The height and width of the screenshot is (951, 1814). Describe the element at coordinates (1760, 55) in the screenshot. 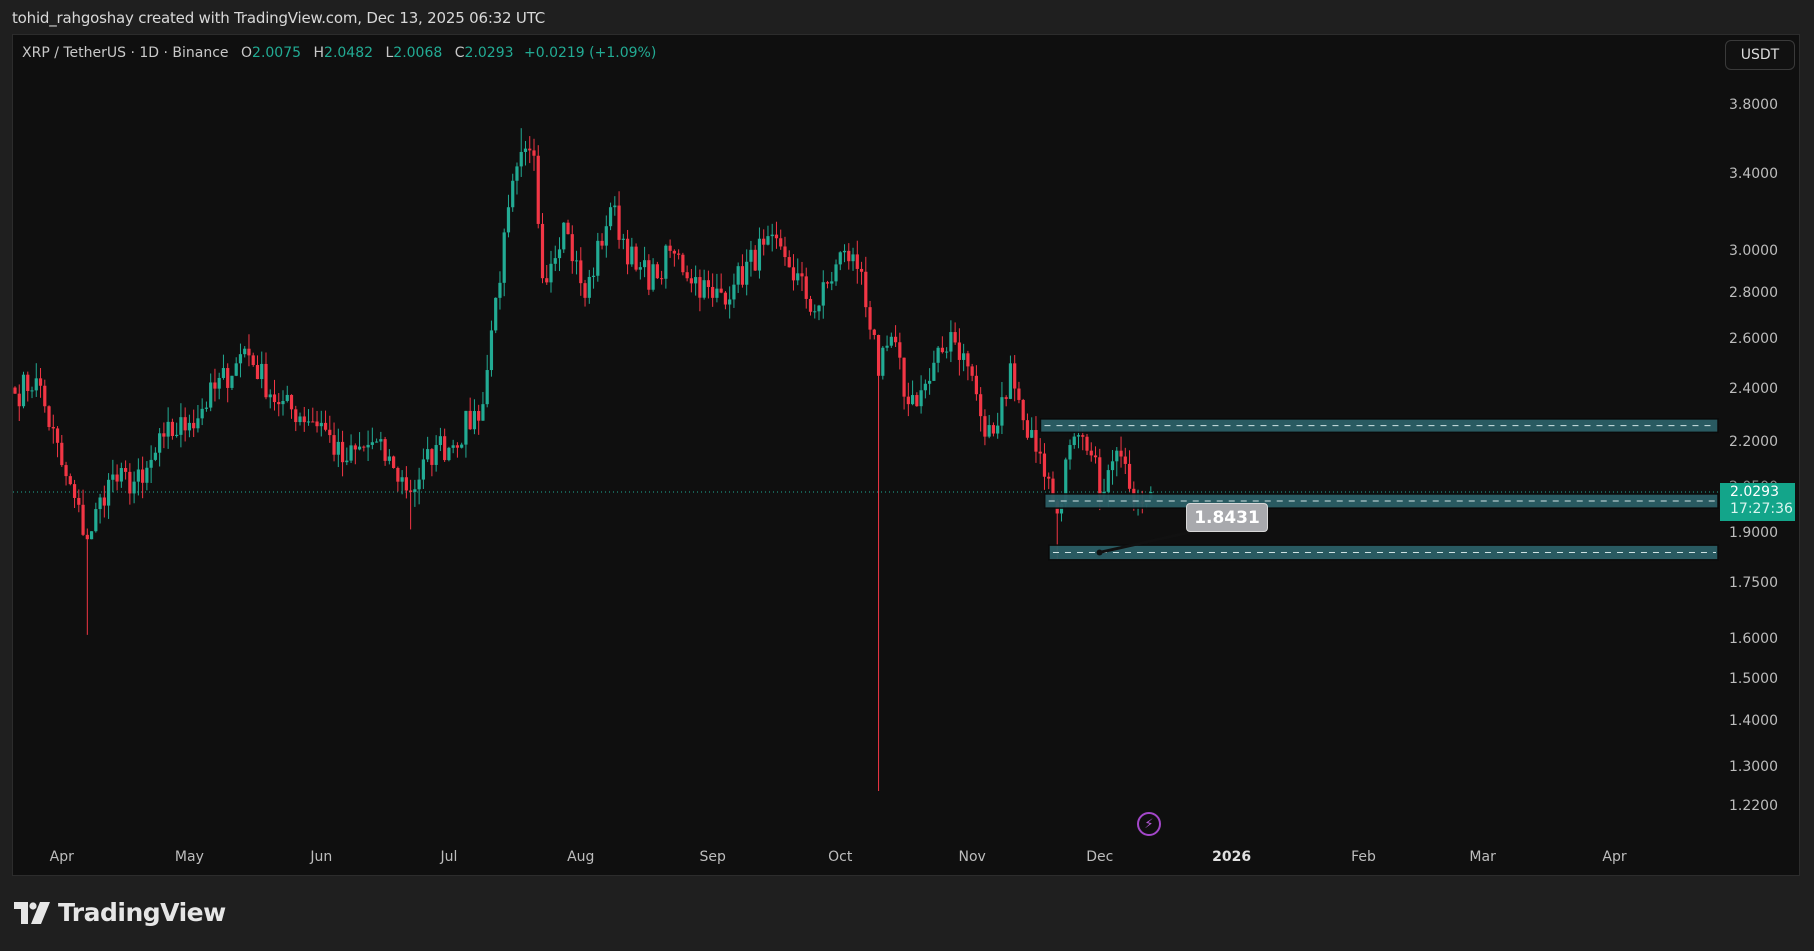

I see `currency-button: USDT` at that location.